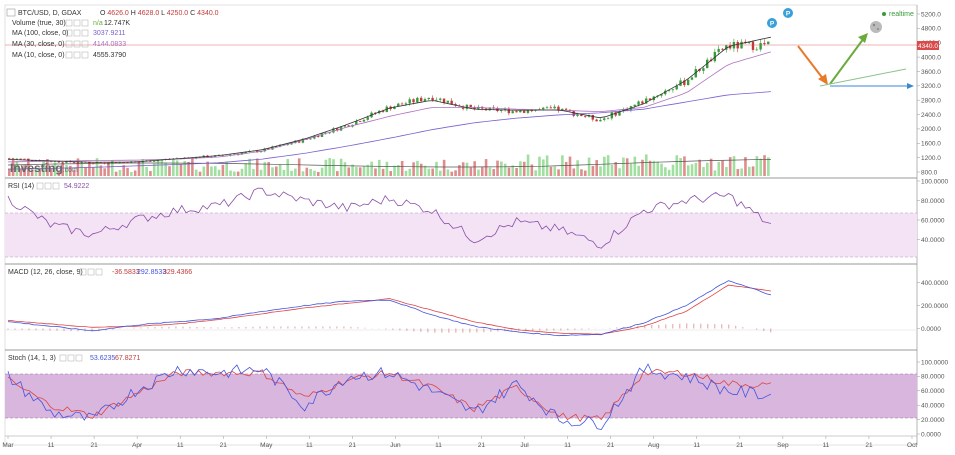 This screenshot has height=455, width=955. I want to click on macd-tick-label: 400.0000, so click(934, 283).